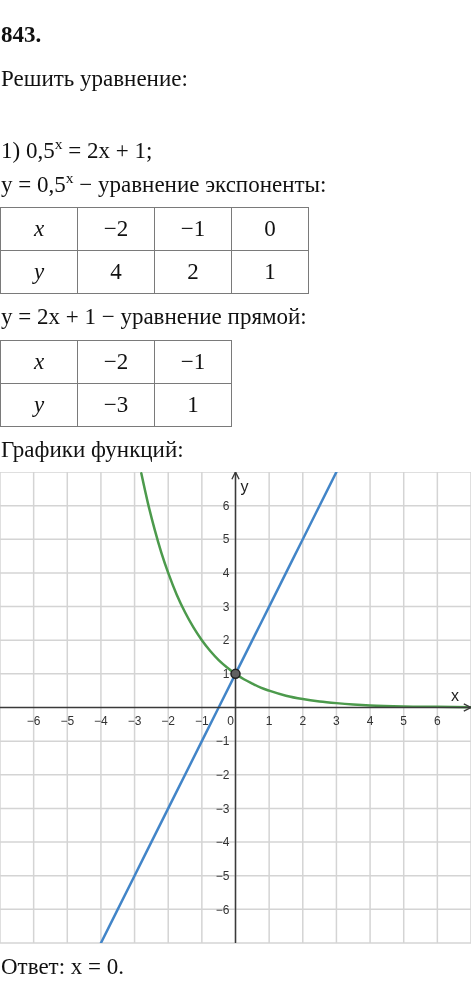 This screenshot has height=1002, width=471. Describe the element at coordinates (455, 695) in the screenshot. I see `x-axis-title: x` at that location.